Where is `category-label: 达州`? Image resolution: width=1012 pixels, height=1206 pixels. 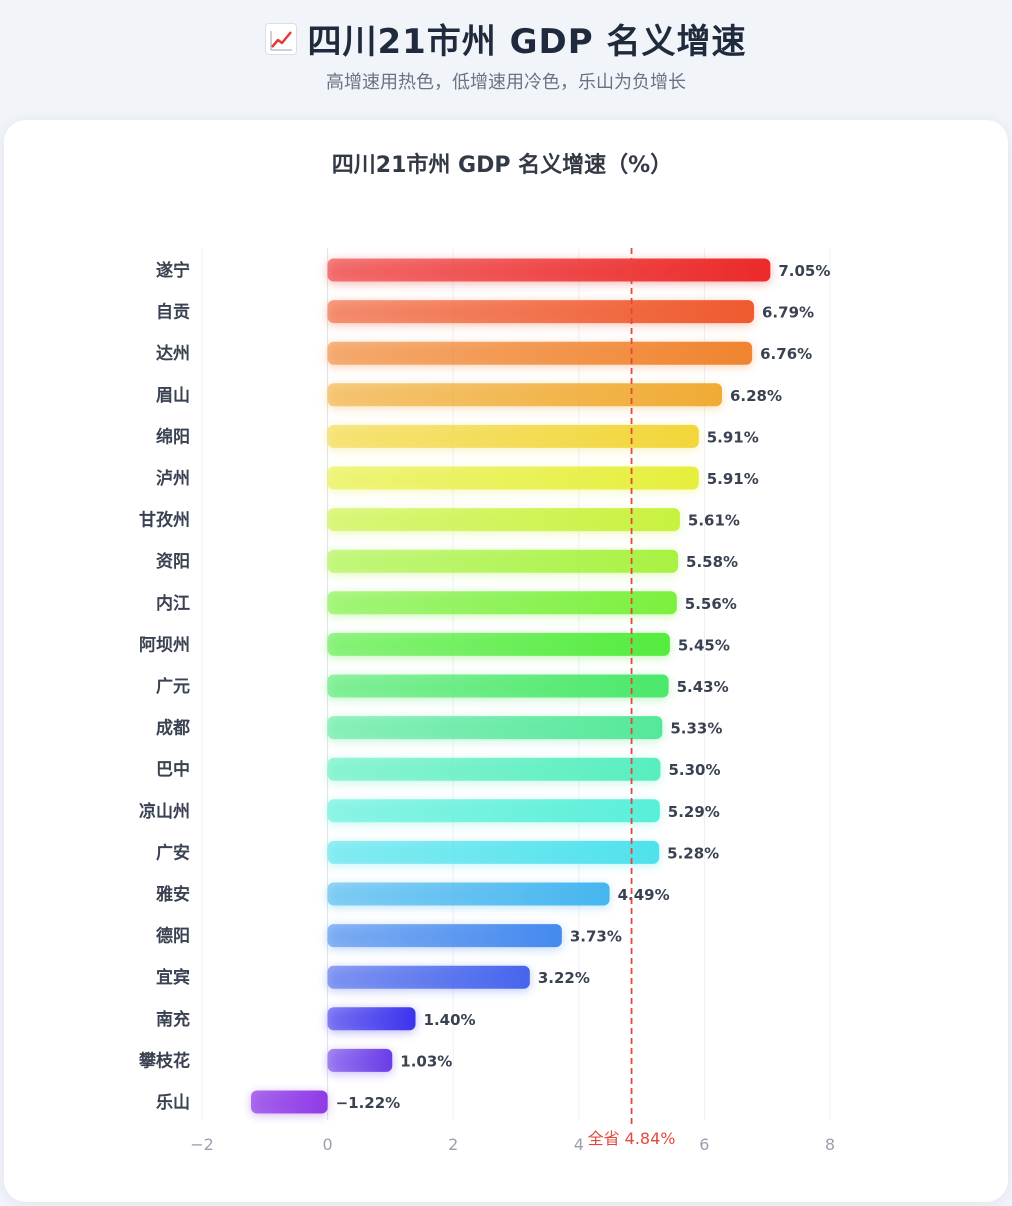 category-label: 达州 is located at coordinates (173, 353).